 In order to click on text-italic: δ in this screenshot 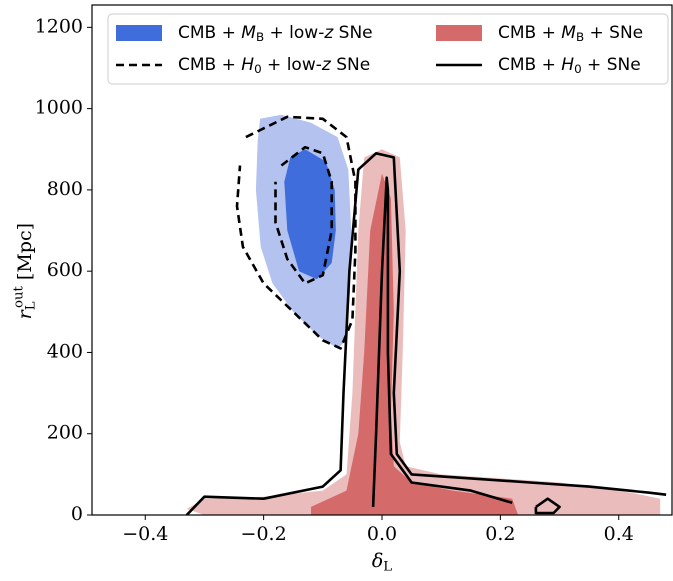, I will do `click(377, 561)`.